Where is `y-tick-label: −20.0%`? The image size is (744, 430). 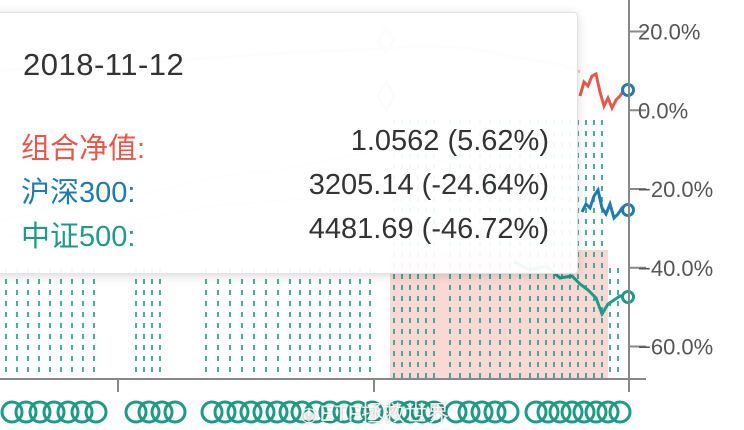 y-tick-label: −20.0% is located at coordinates (675, 189).